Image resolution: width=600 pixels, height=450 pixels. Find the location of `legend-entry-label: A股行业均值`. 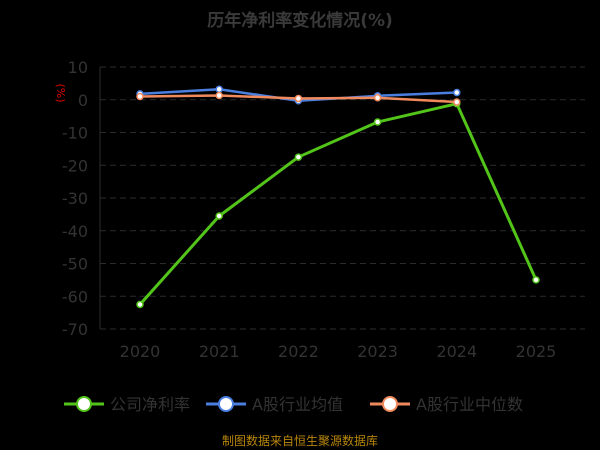

legend-entry-label: A股行业均值 is located at coordinates (297, 404).